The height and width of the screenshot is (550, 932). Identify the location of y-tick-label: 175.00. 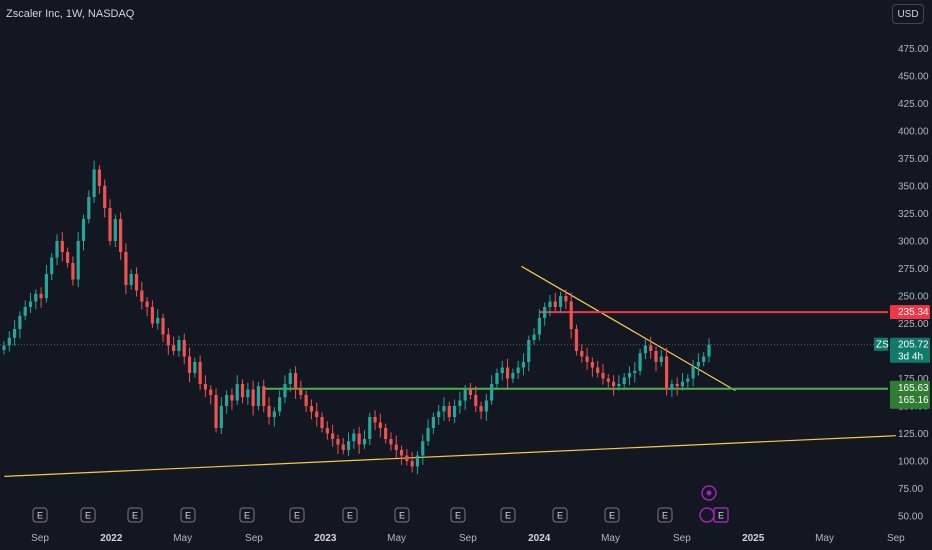
(913, 379).